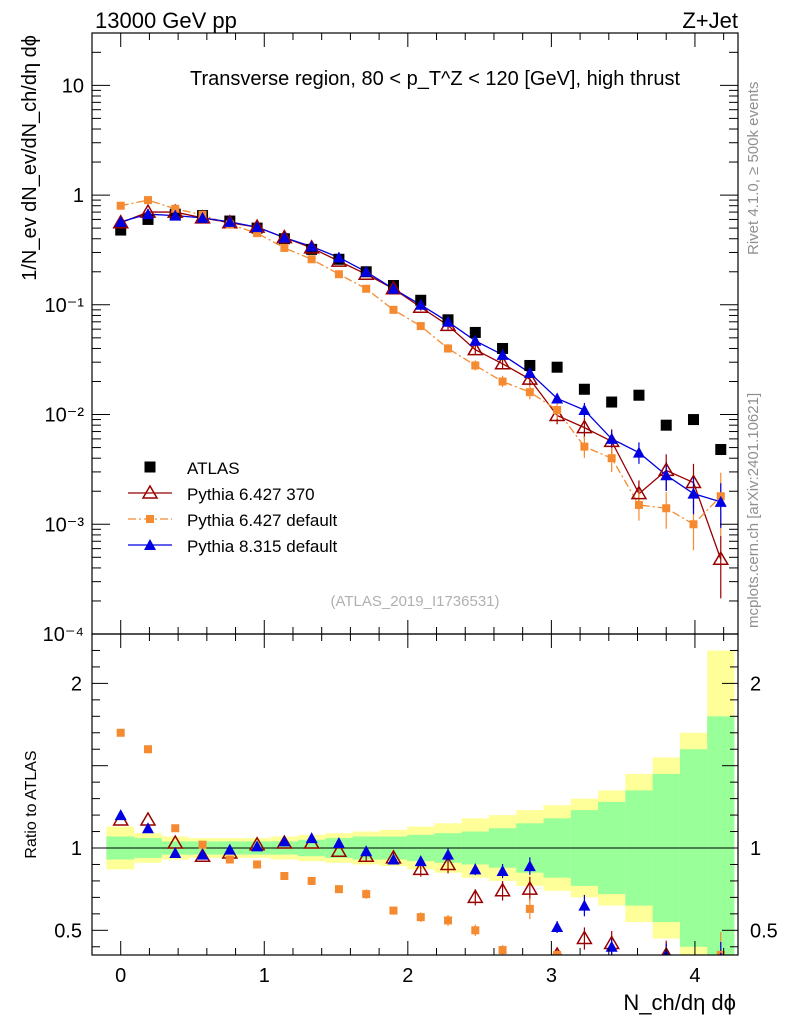 The height and width of the screenshot is (1024, 786). I want to click on process-label: Z+Jet, so click(710, 20).